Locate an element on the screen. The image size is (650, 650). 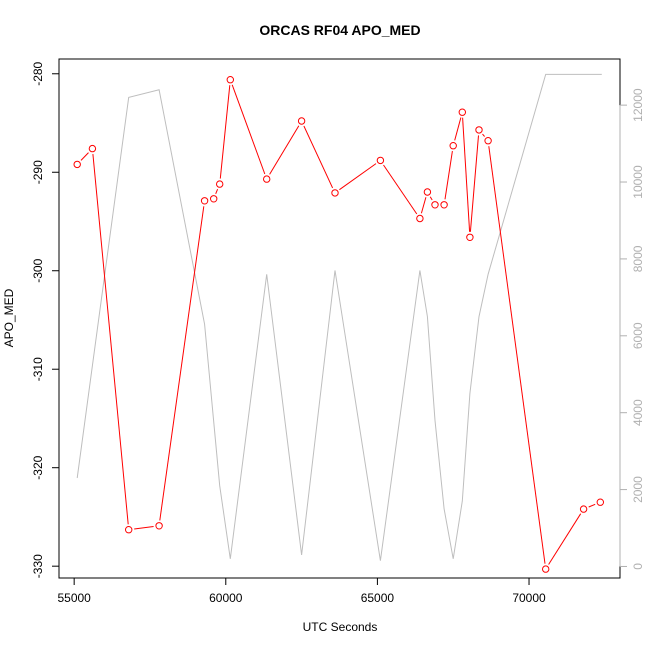
y-right-tick-label: 0 is located at coordinates (638, 566).